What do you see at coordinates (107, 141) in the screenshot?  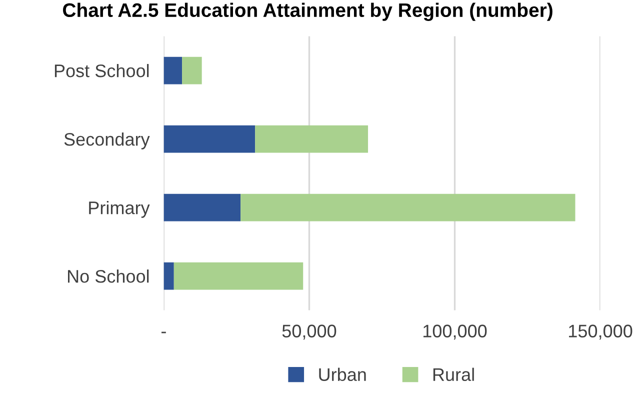 I see `y-tick-label: Secondary` at bounding box center [107, 141].